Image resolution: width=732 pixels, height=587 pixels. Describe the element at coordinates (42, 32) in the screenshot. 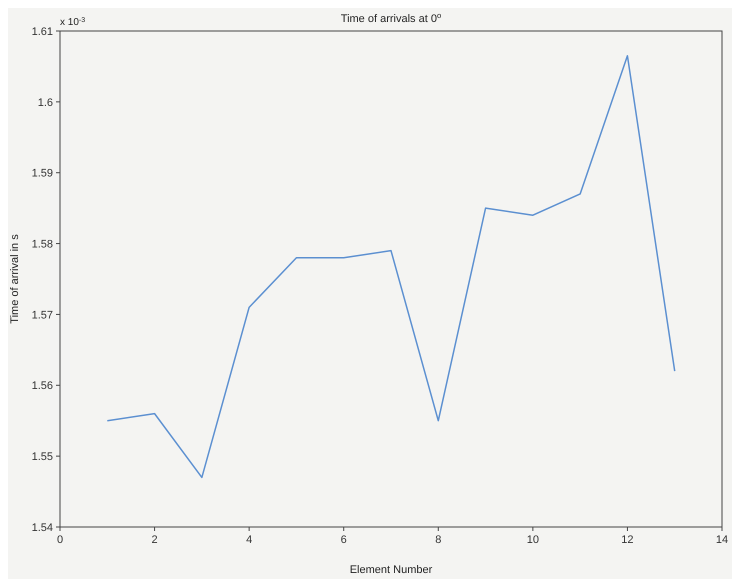

I see `y-tick-label: 1.61` at that location.